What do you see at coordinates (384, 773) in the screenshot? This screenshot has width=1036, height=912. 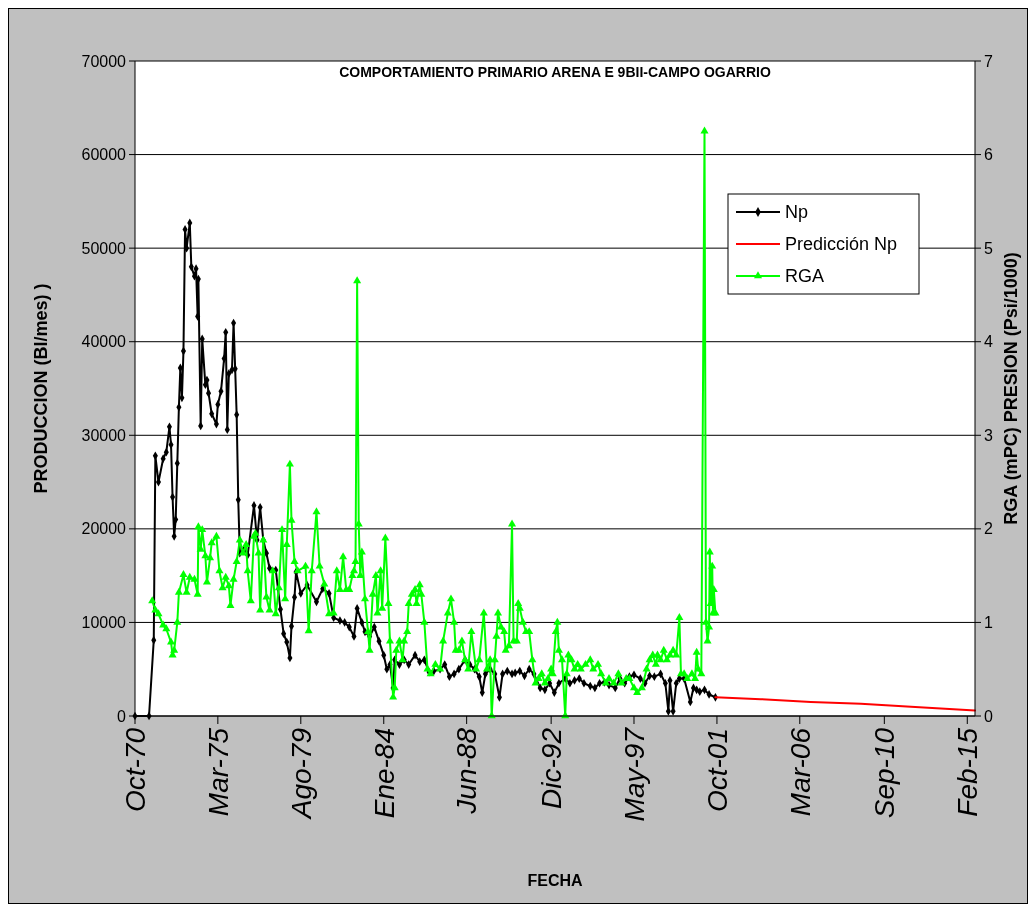 I see `x-tick-label: Ene-84` at bounding box center [384, 773].